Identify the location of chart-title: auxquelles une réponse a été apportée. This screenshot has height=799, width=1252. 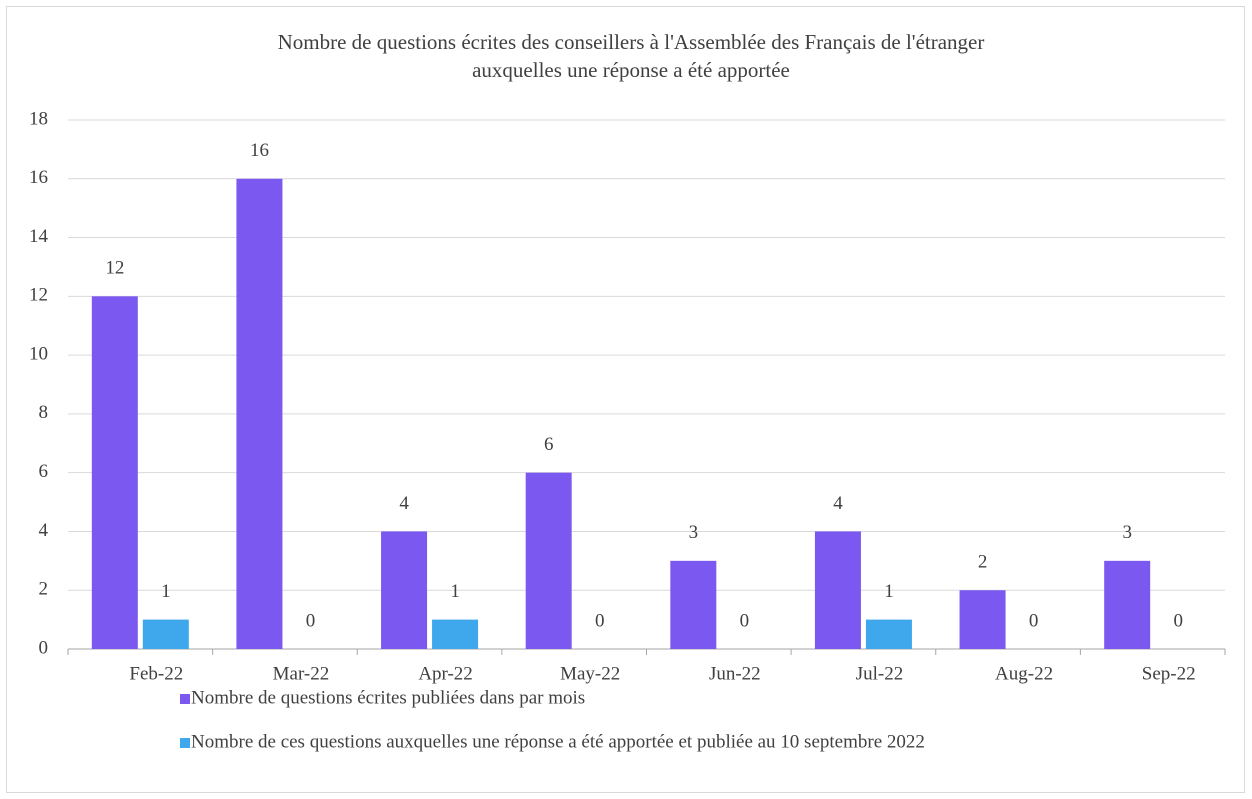
(631, 70).